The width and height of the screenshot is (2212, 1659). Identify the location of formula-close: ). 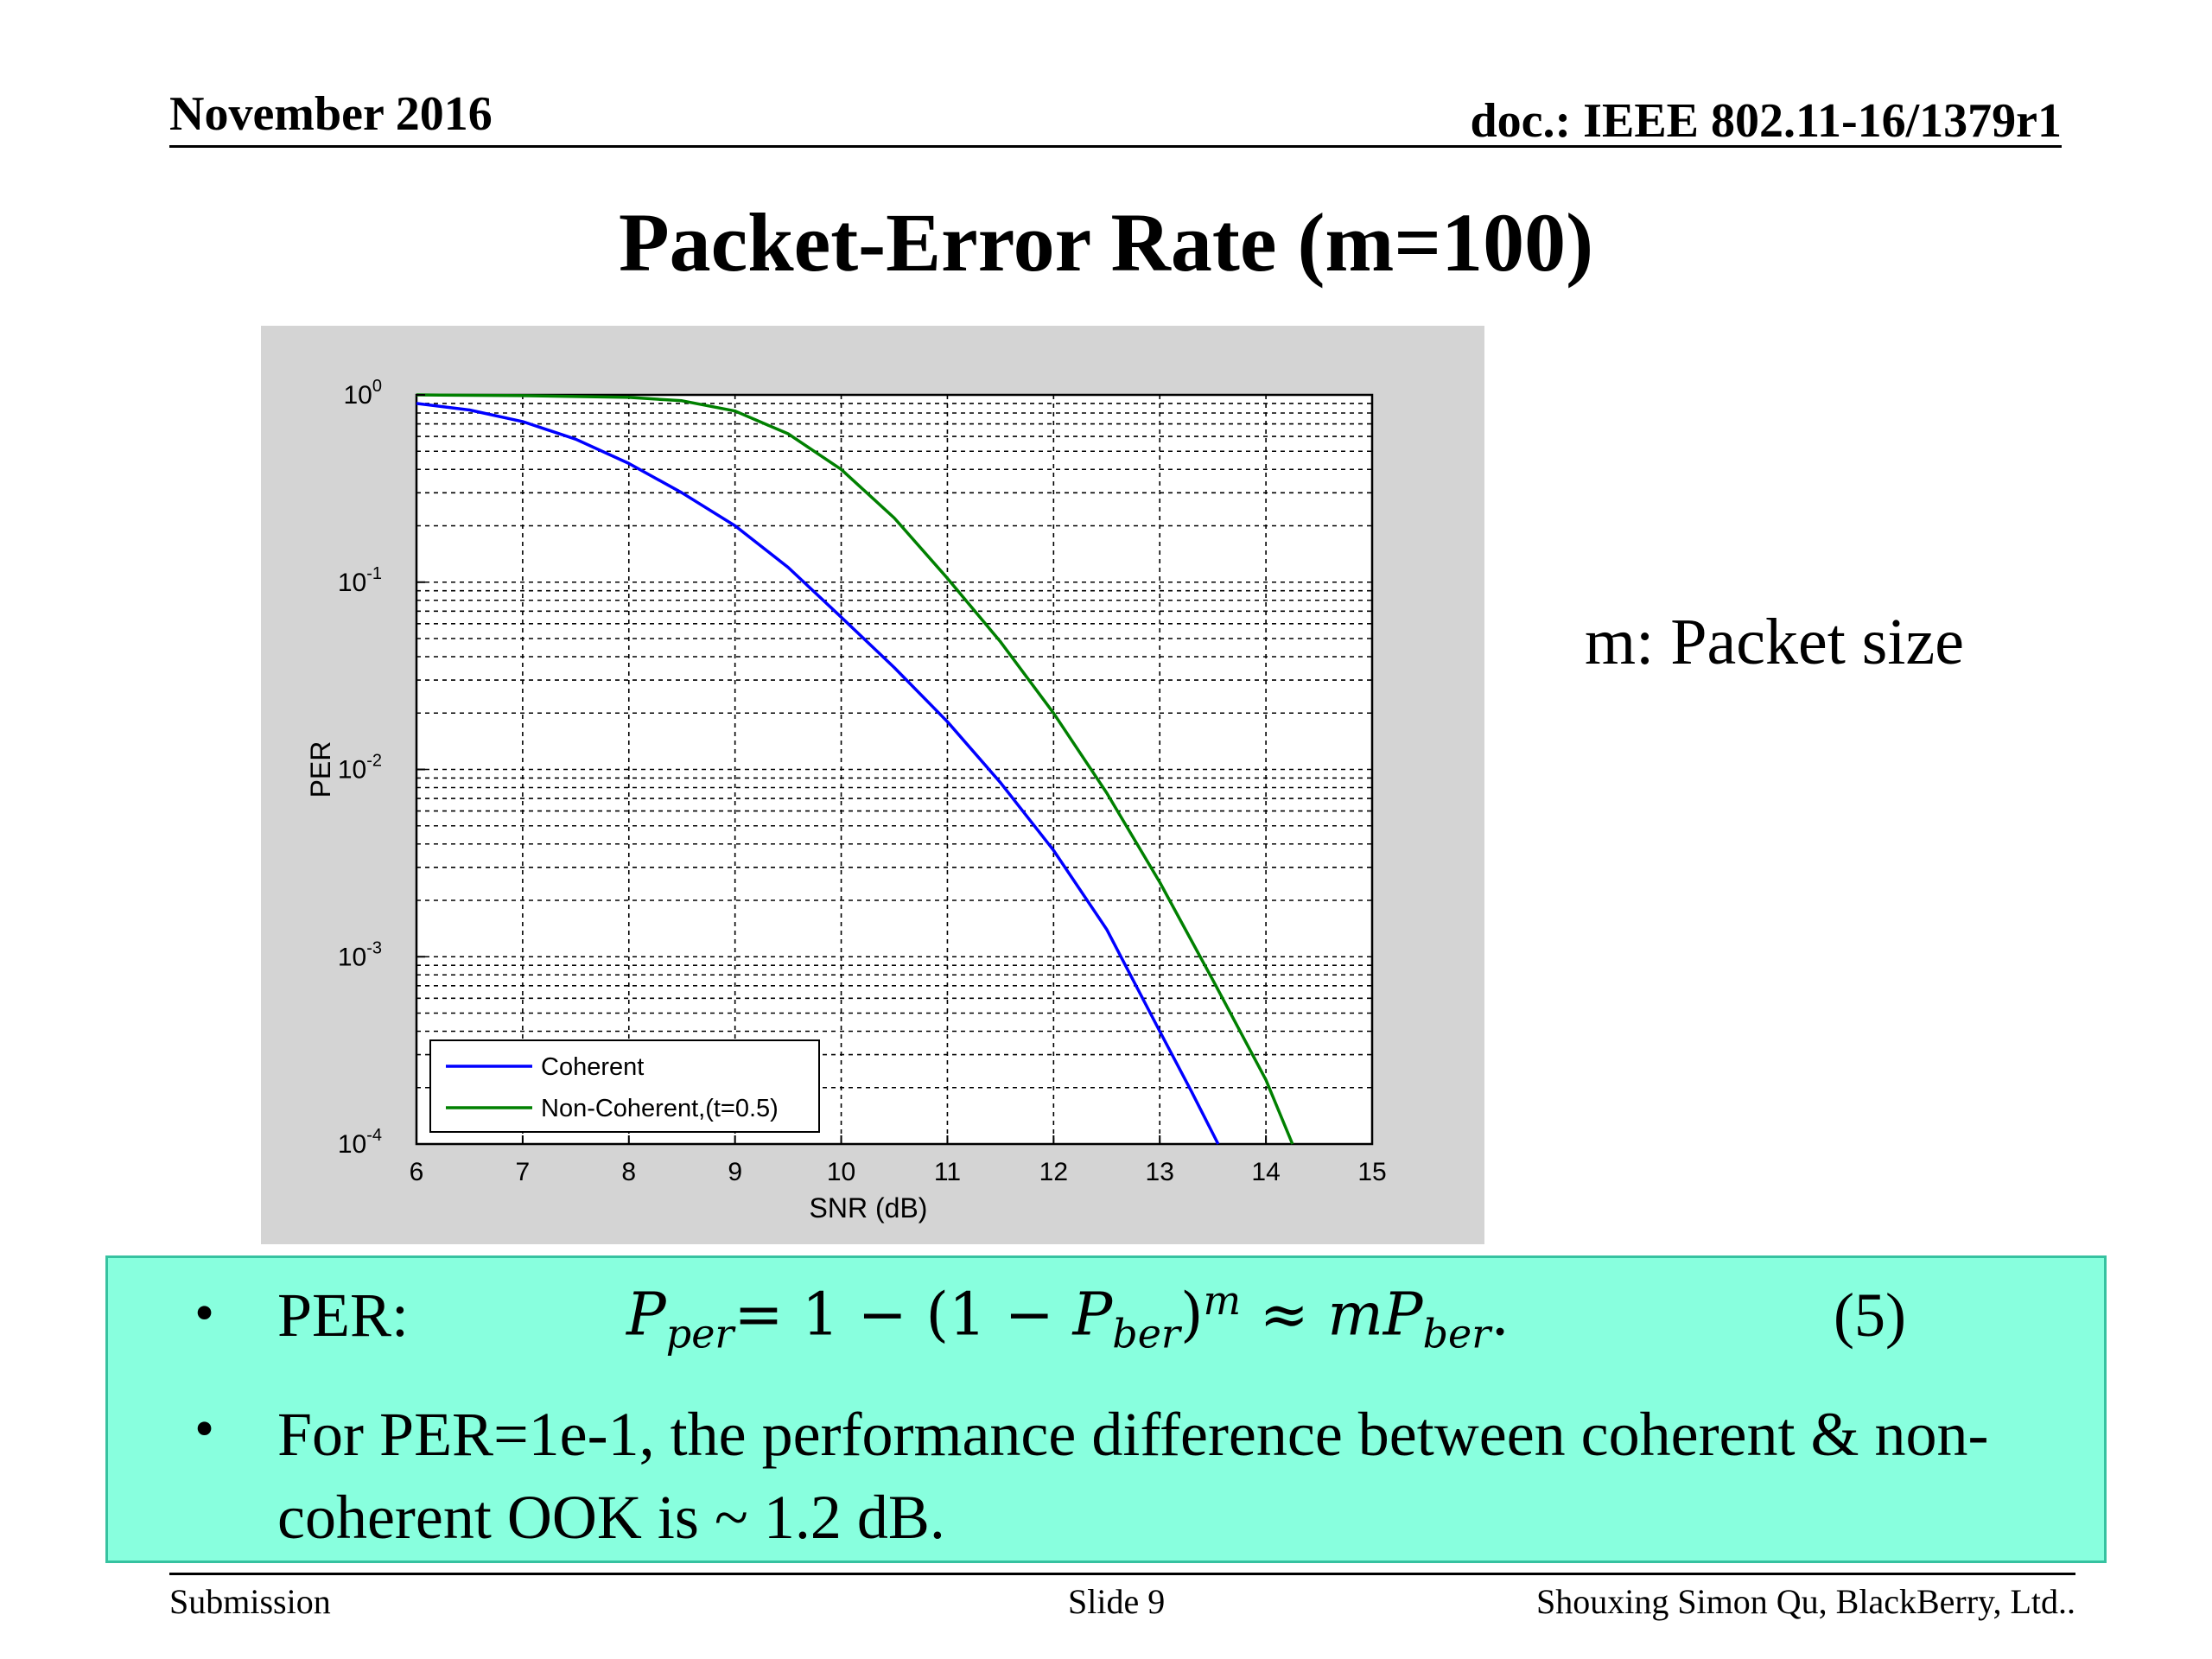
(1191, 1315).